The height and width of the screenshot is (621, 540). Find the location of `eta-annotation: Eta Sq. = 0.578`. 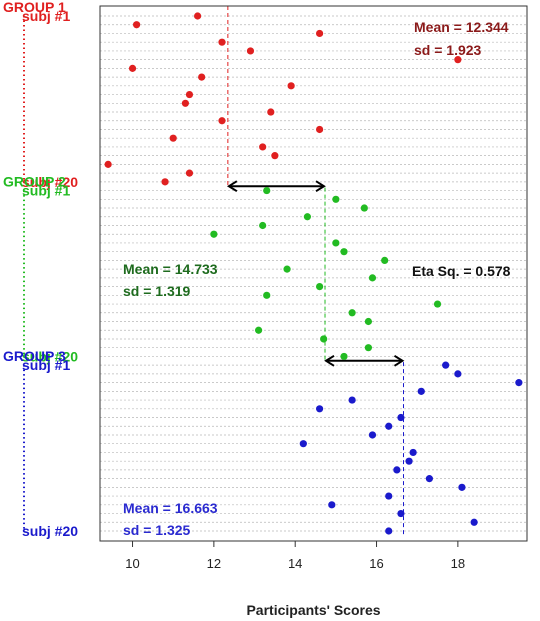

eta-annotation: Eta Sq. = 0.578 is located at coordinates (461, 271).